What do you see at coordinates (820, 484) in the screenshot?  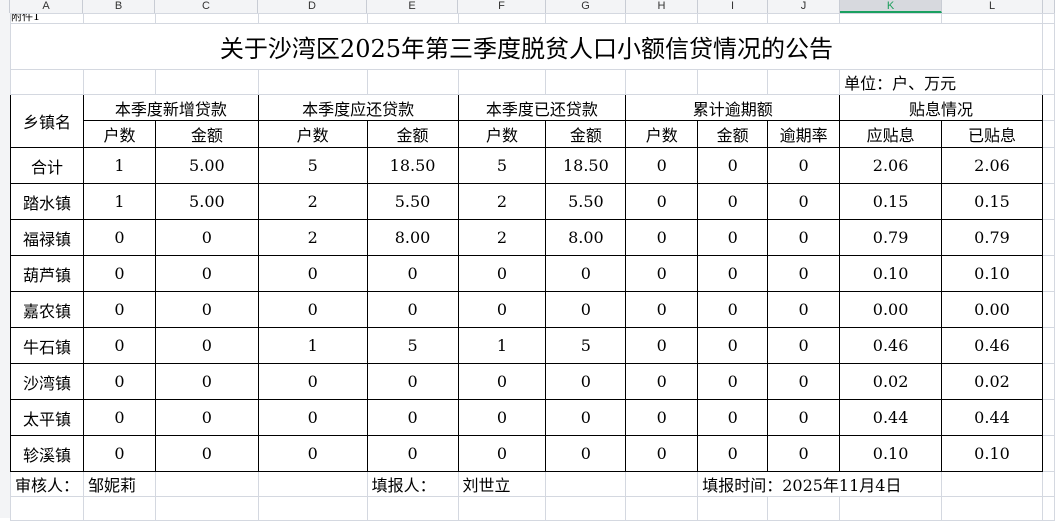 I see `report-date: 填报时间：2025年11月4日` at bounding box center [820, 484].